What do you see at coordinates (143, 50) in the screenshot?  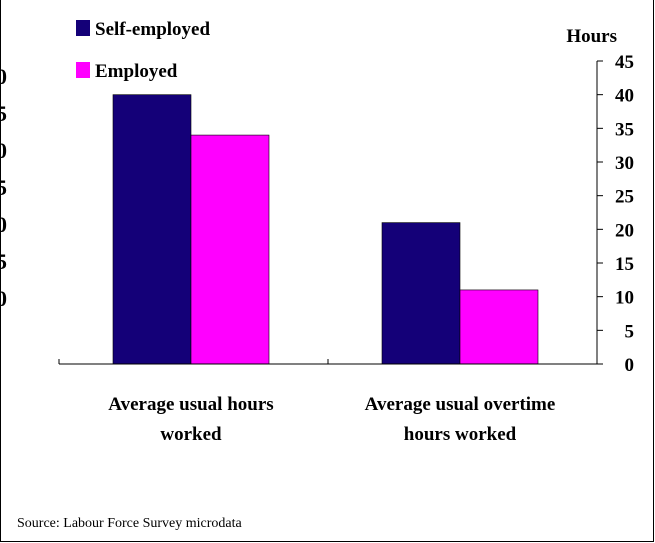 I see `legend: Self-employed Employed` at bounding box center [143, 50].